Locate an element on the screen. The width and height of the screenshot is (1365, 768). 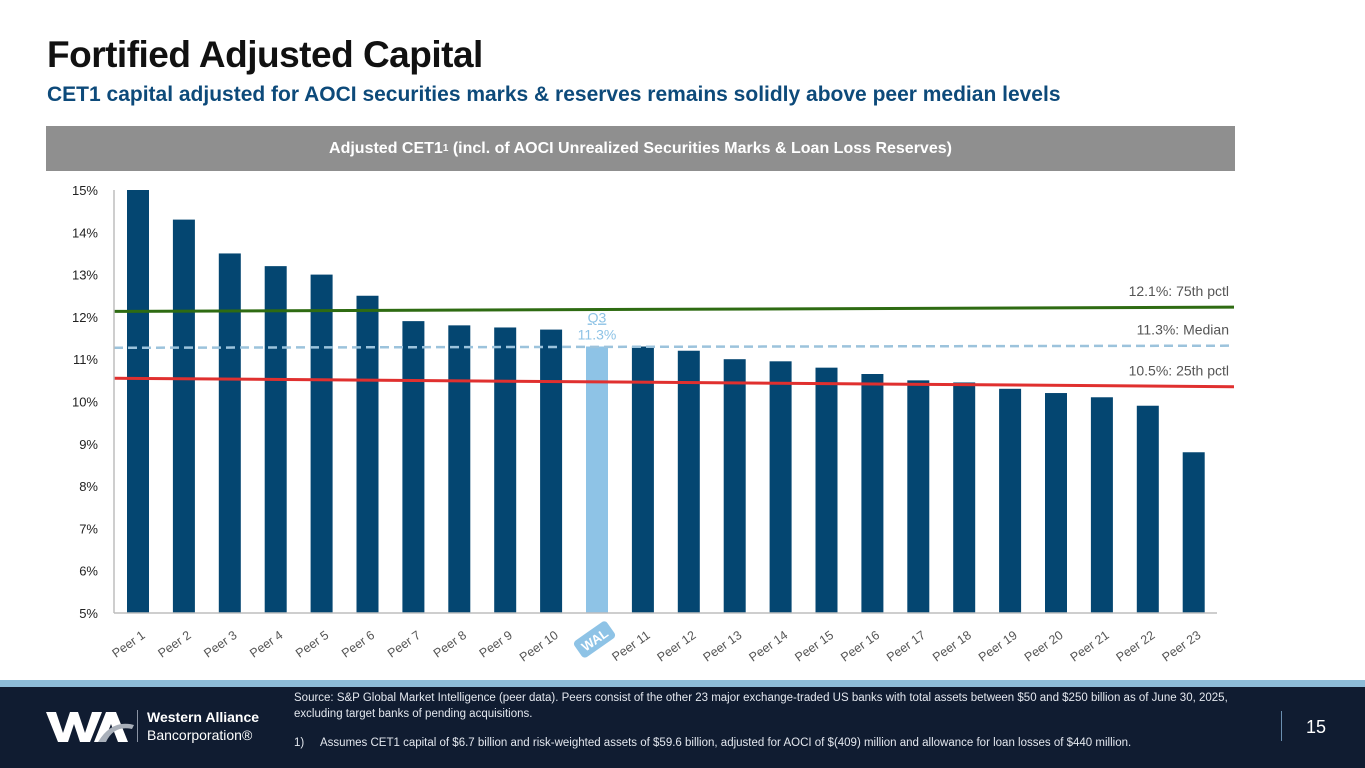
x-tick-label-text: Peer 13 is located at coordinates (723, 646).